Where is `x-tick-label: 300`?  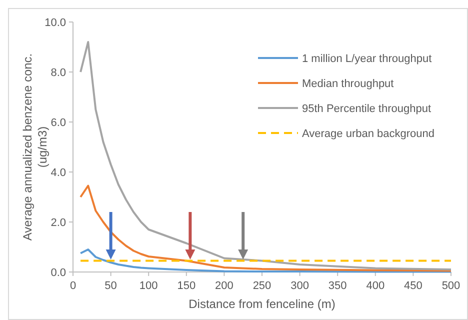 x-tick-label: 300 is located at coordinates (299, 286).